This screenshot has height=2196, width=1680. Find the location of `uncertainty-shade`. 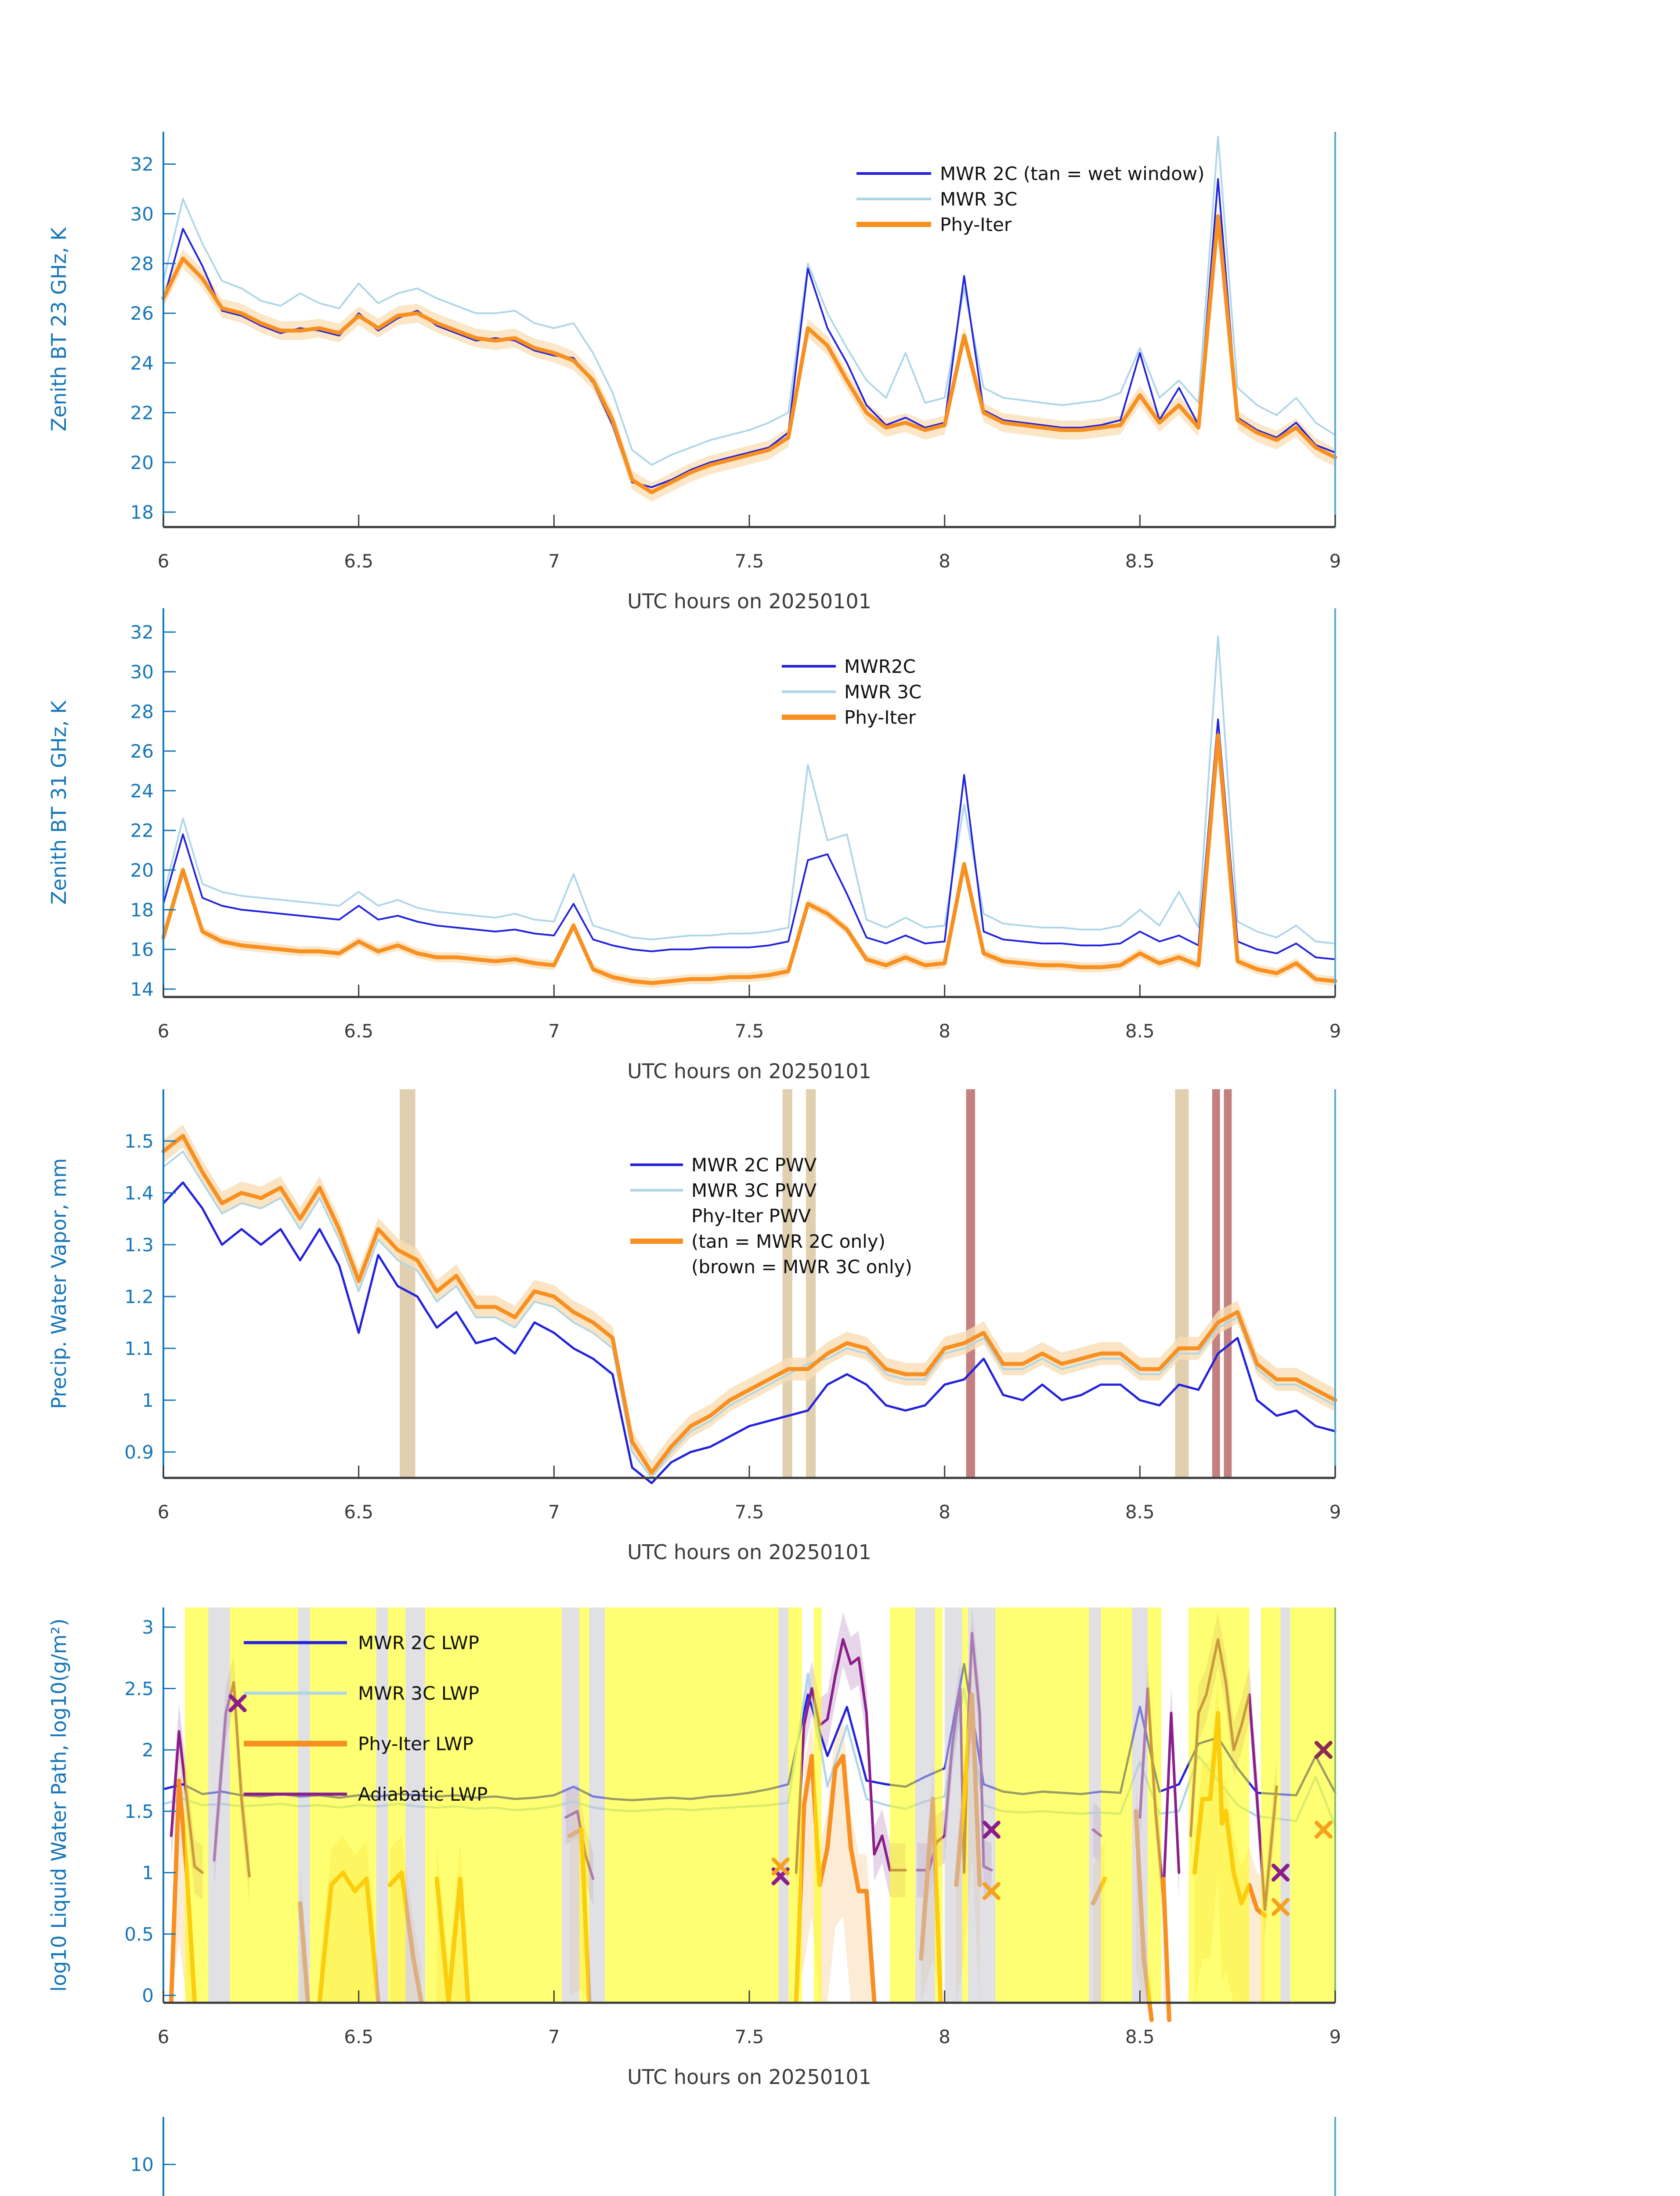

uncertainty-shade is located at coordinates (851, 1756).